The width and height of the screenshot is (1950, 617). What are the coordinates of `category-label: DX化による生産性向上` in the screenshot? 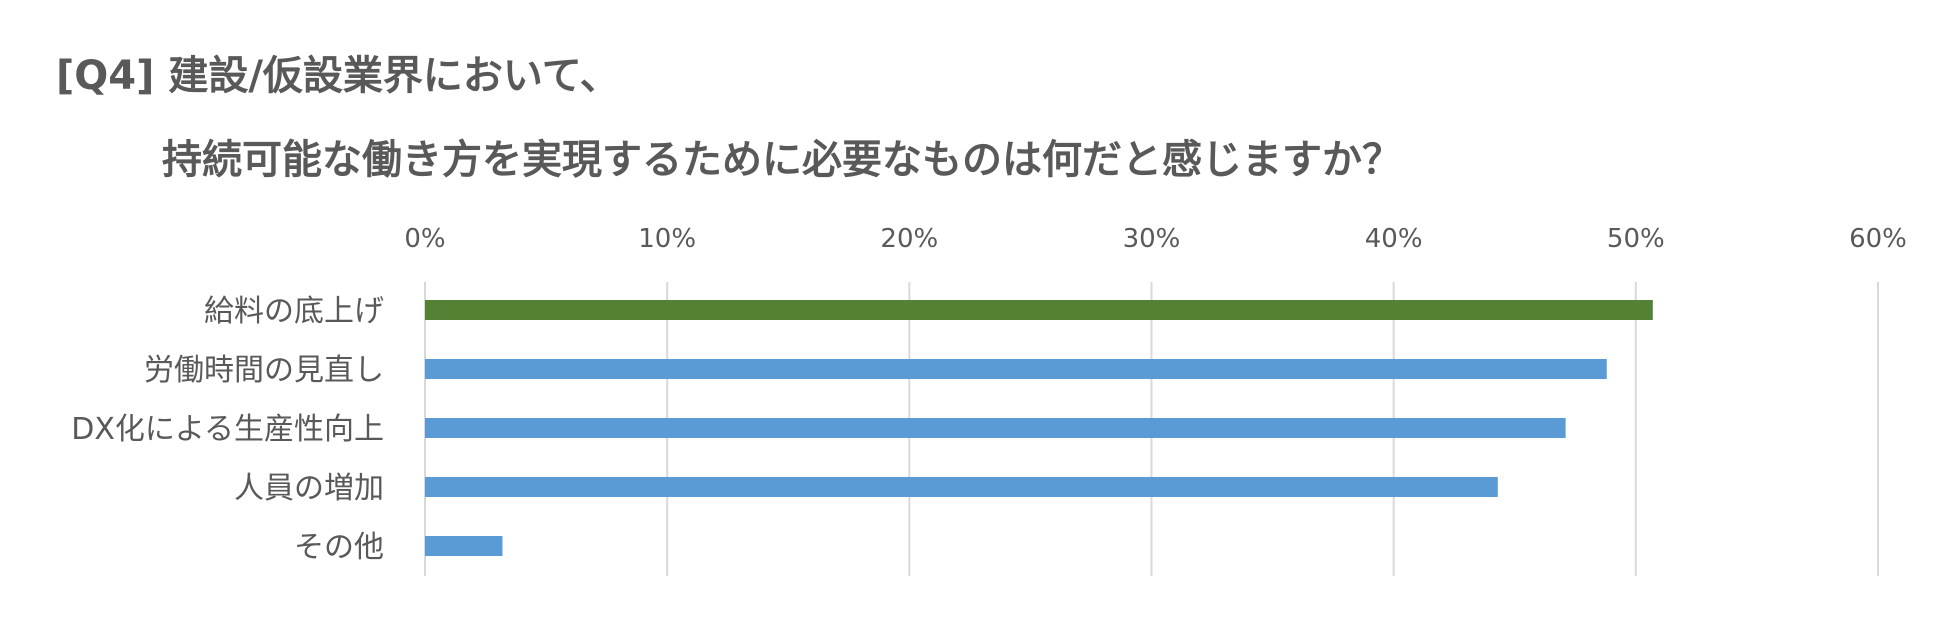 It's located at (227, 429).